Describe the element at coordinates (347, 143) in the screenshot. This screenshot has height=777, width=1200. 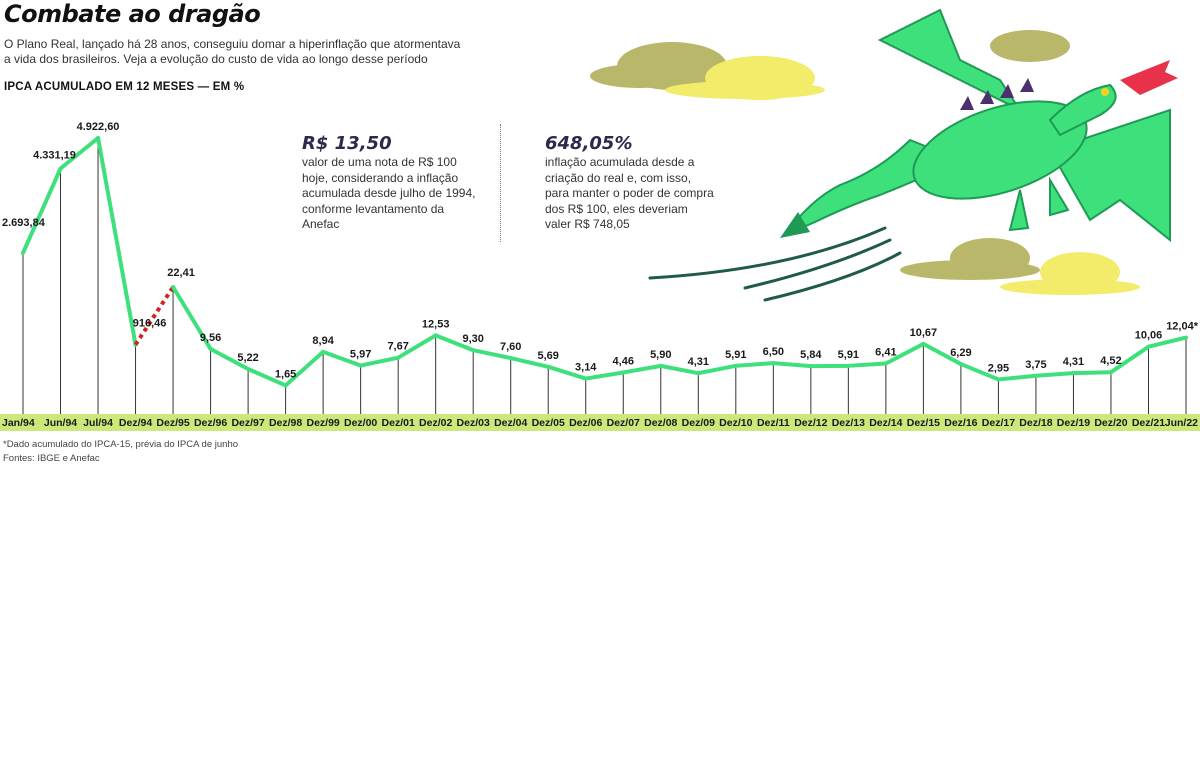
I see `callout-banknote-value: R$ 13,50` at that location.